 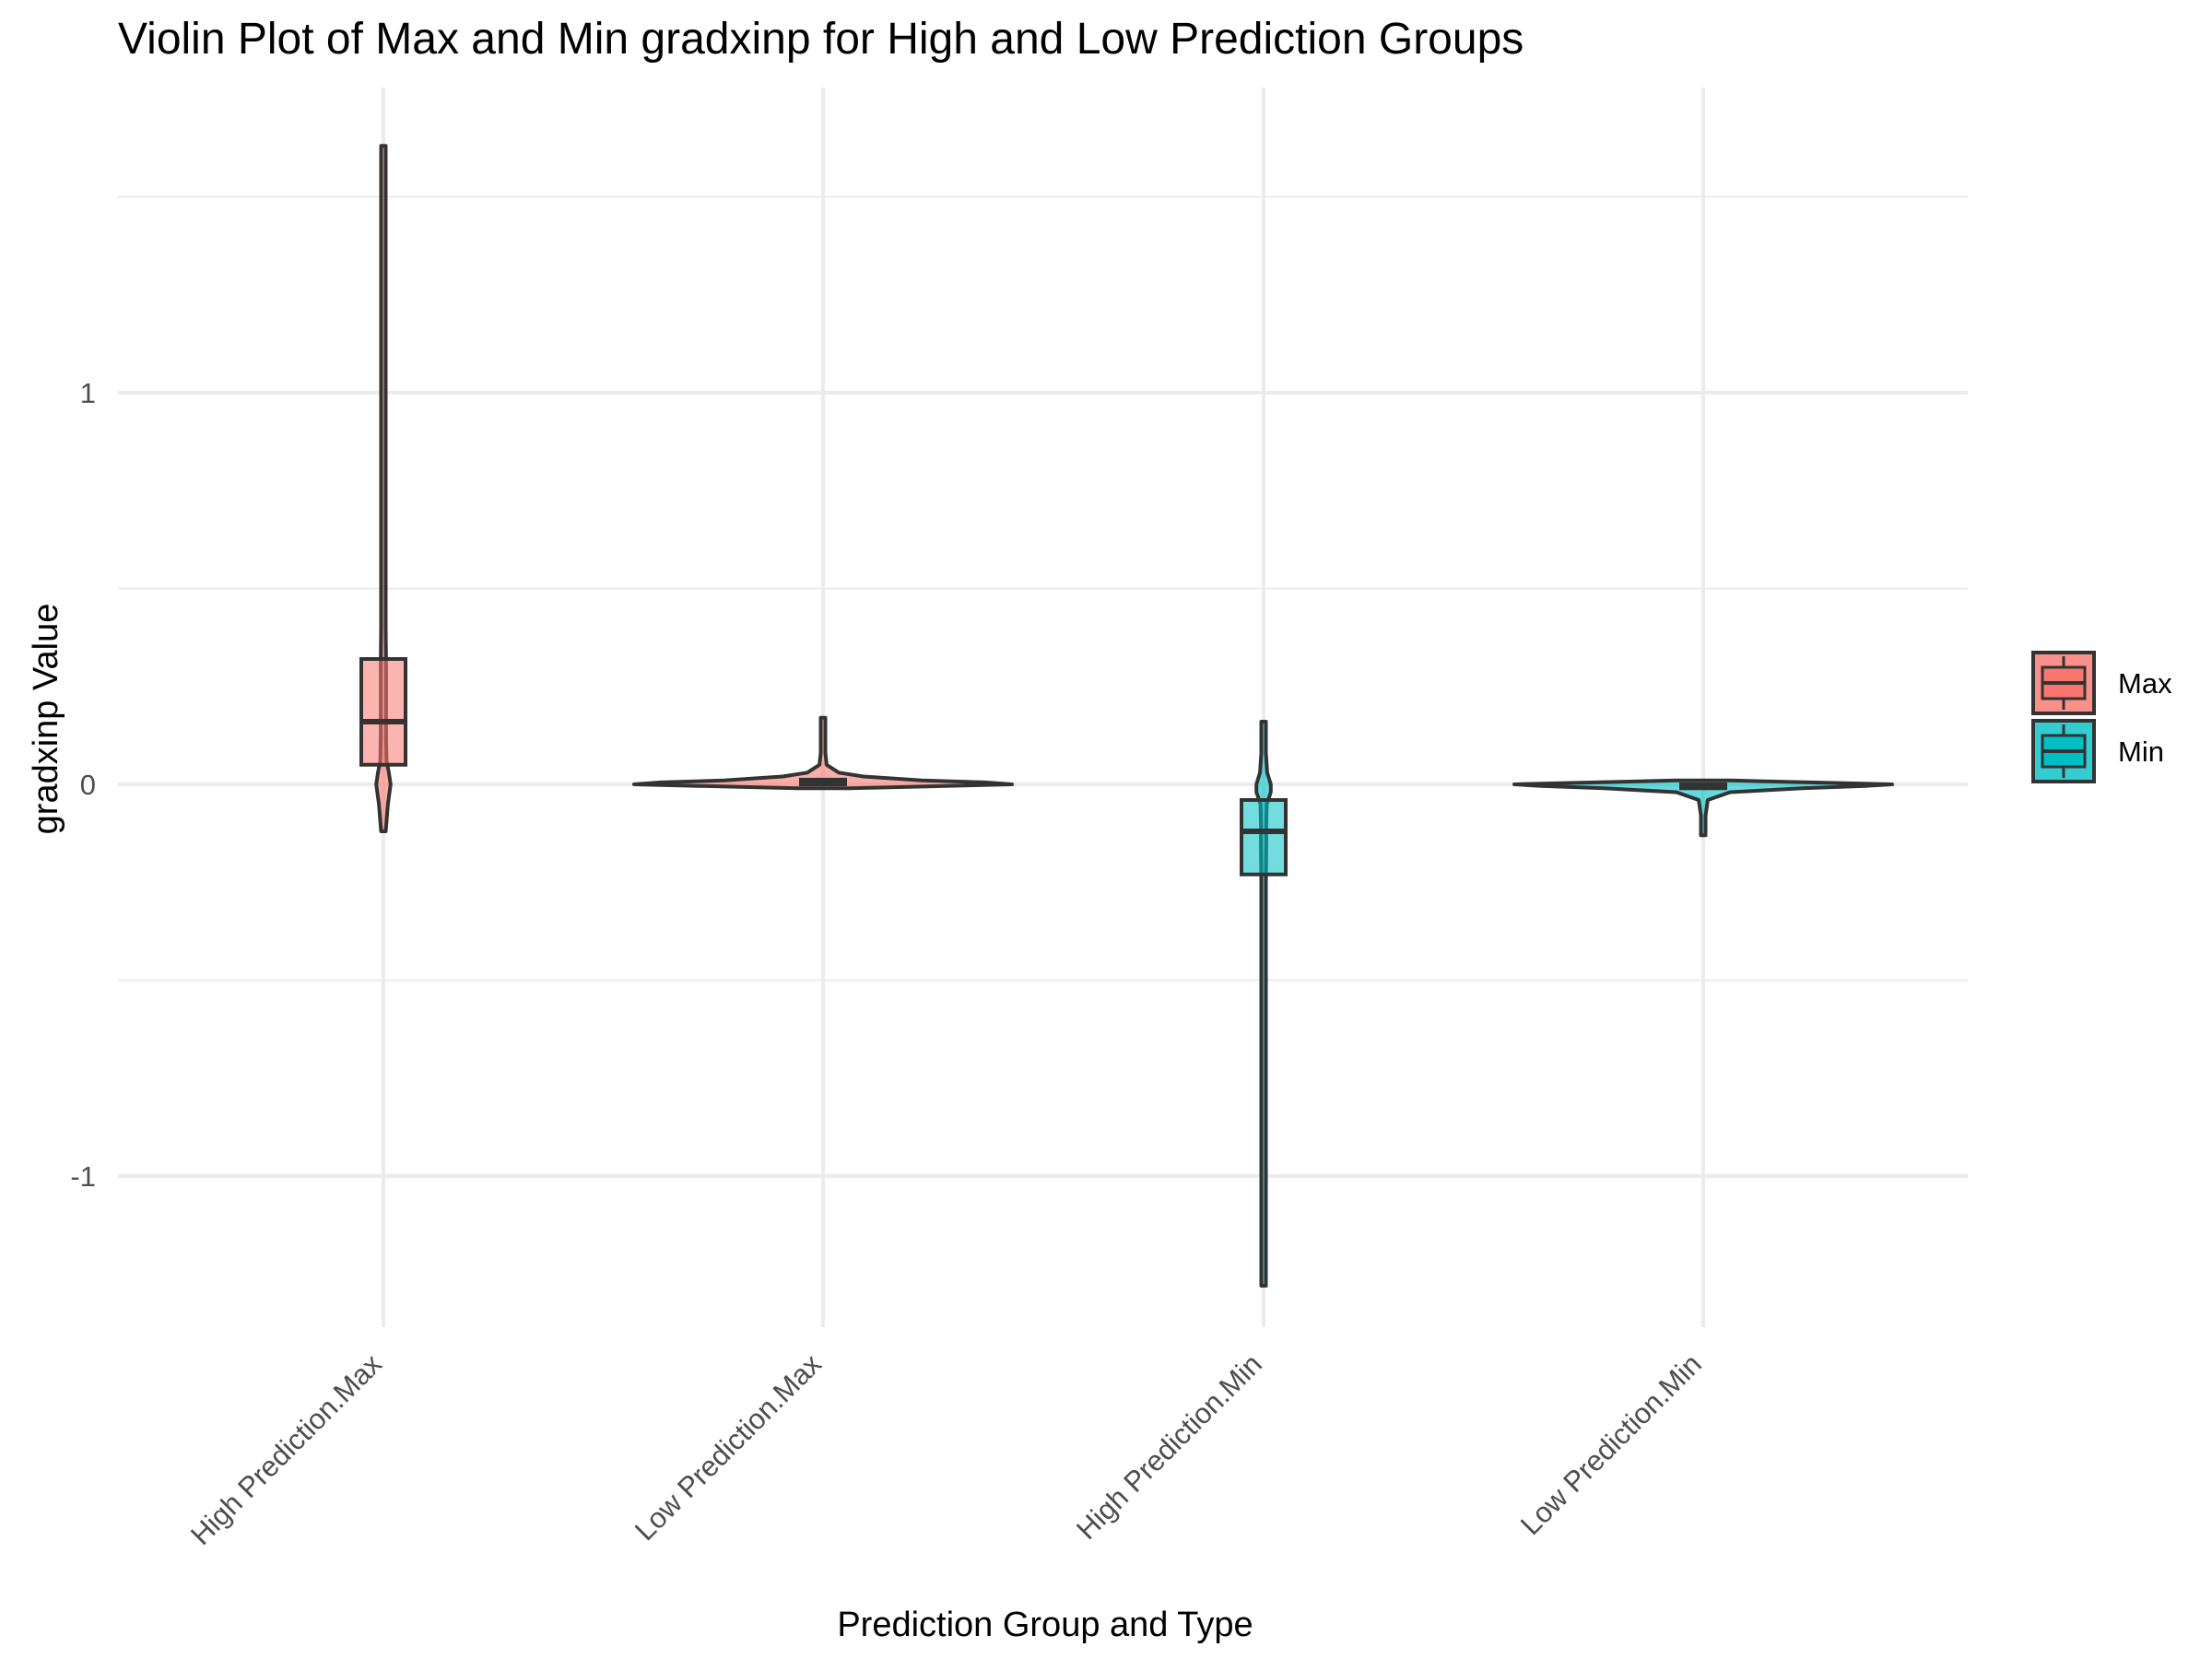 What do you see at coordinates (88, 785) in the screenshot?
I see `y-tick-label: 0` at bounding box center [88, 785].